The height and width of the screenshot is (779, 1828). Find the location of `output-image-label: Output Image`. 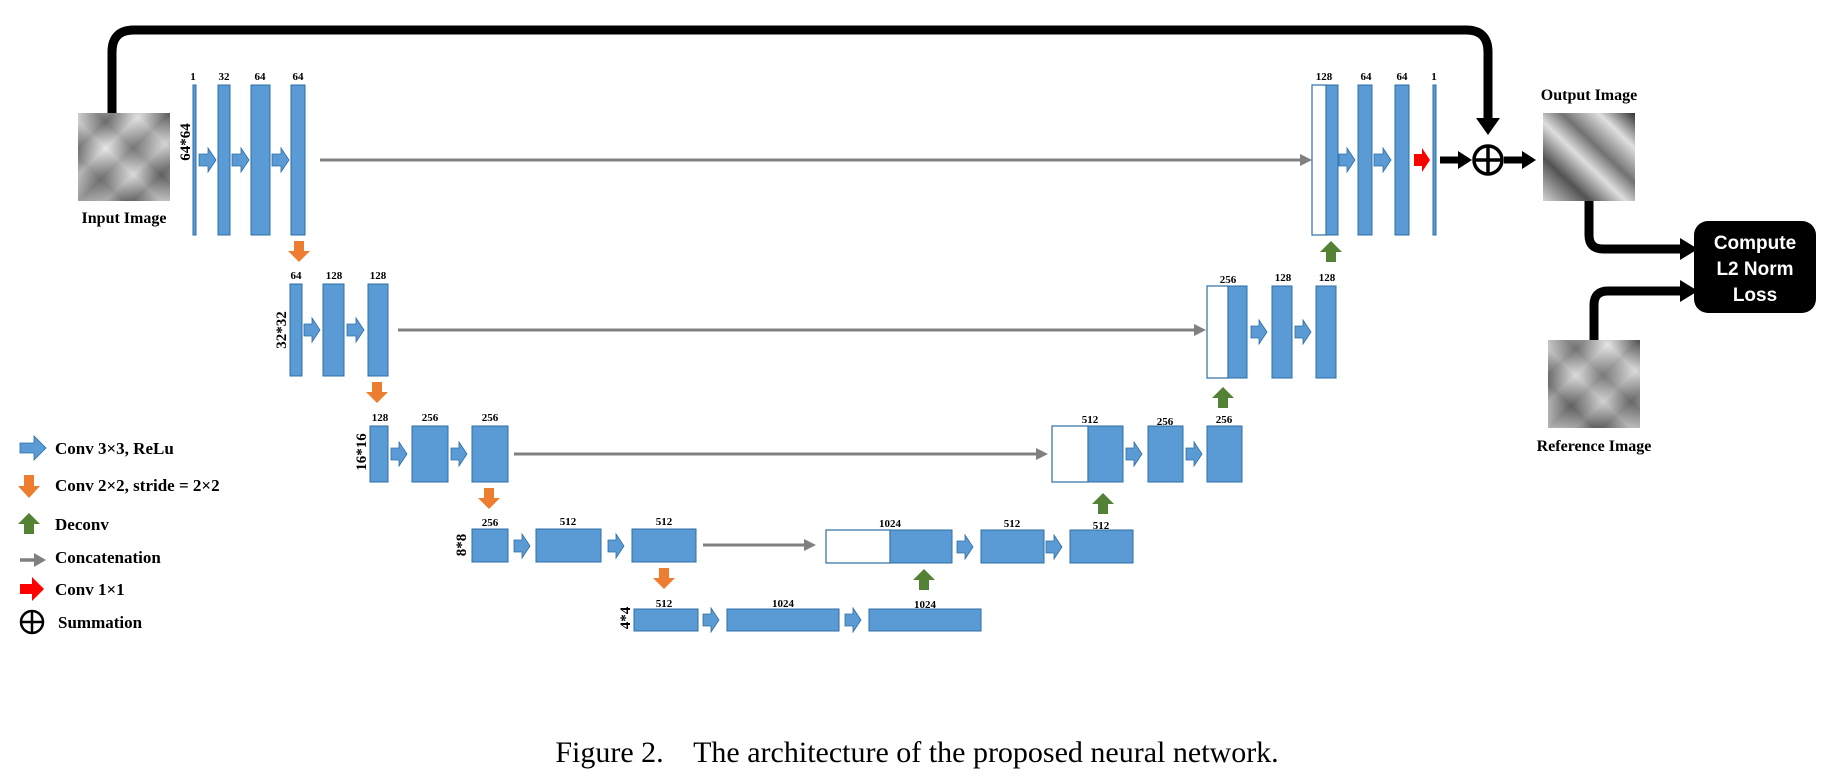

output-image-label: Output Image is located at coordinates (1589, 95).